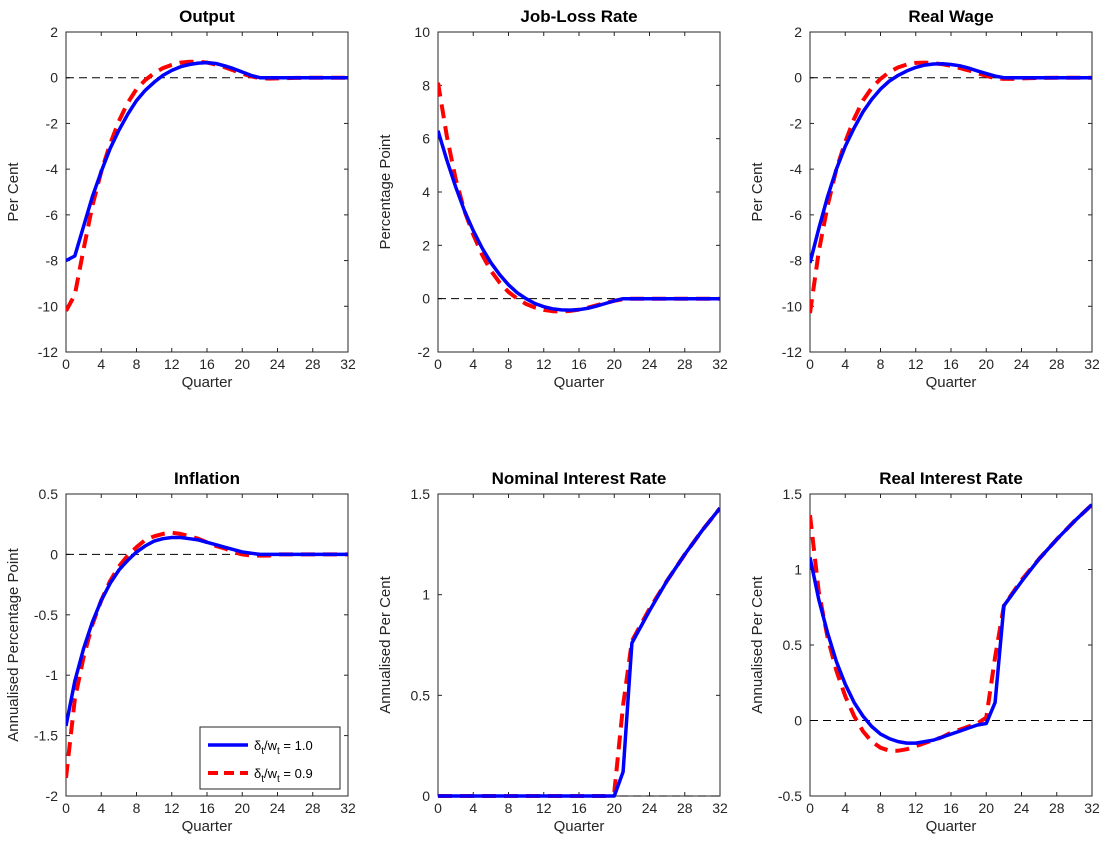 The image size is (1104, 852). I want to click on panel-title: Inflation, so click(207, 478).